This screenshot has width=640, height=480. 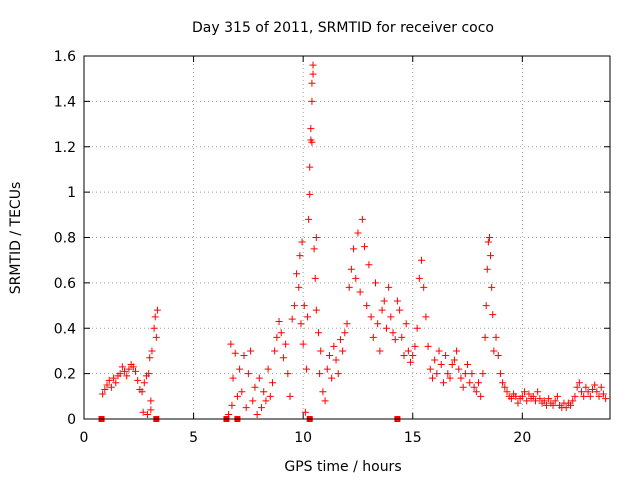 What do you see at coordinates (65, 329) in the screenshot?
I see `y-tick-label: 0.4` at bounding box center [65, 329].